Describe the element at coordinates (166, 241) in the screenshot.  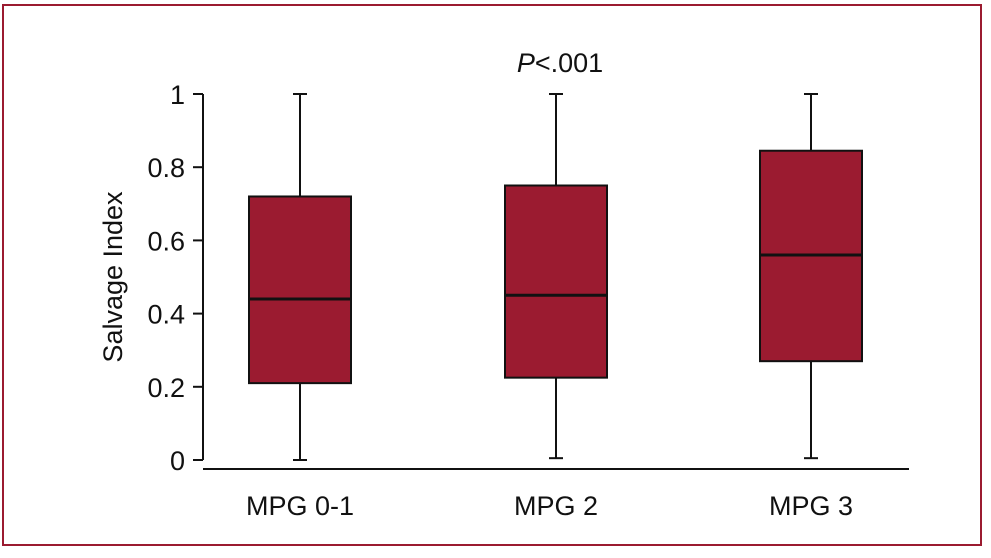
I see `y-tick-label: 0.6` at that location.